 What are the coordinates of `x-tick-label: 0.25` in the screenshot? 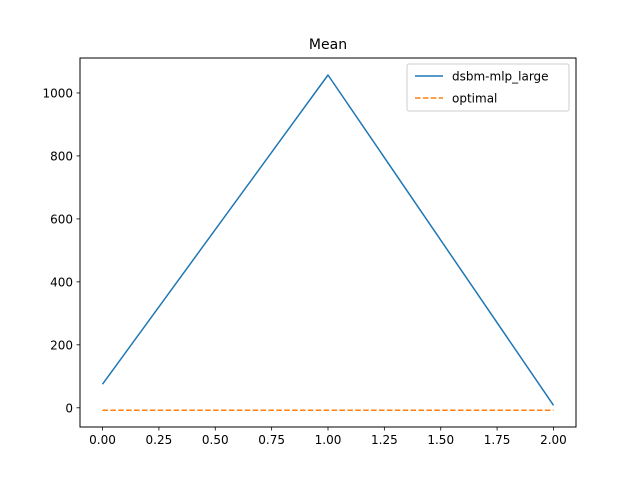 It's located at (159, 440).